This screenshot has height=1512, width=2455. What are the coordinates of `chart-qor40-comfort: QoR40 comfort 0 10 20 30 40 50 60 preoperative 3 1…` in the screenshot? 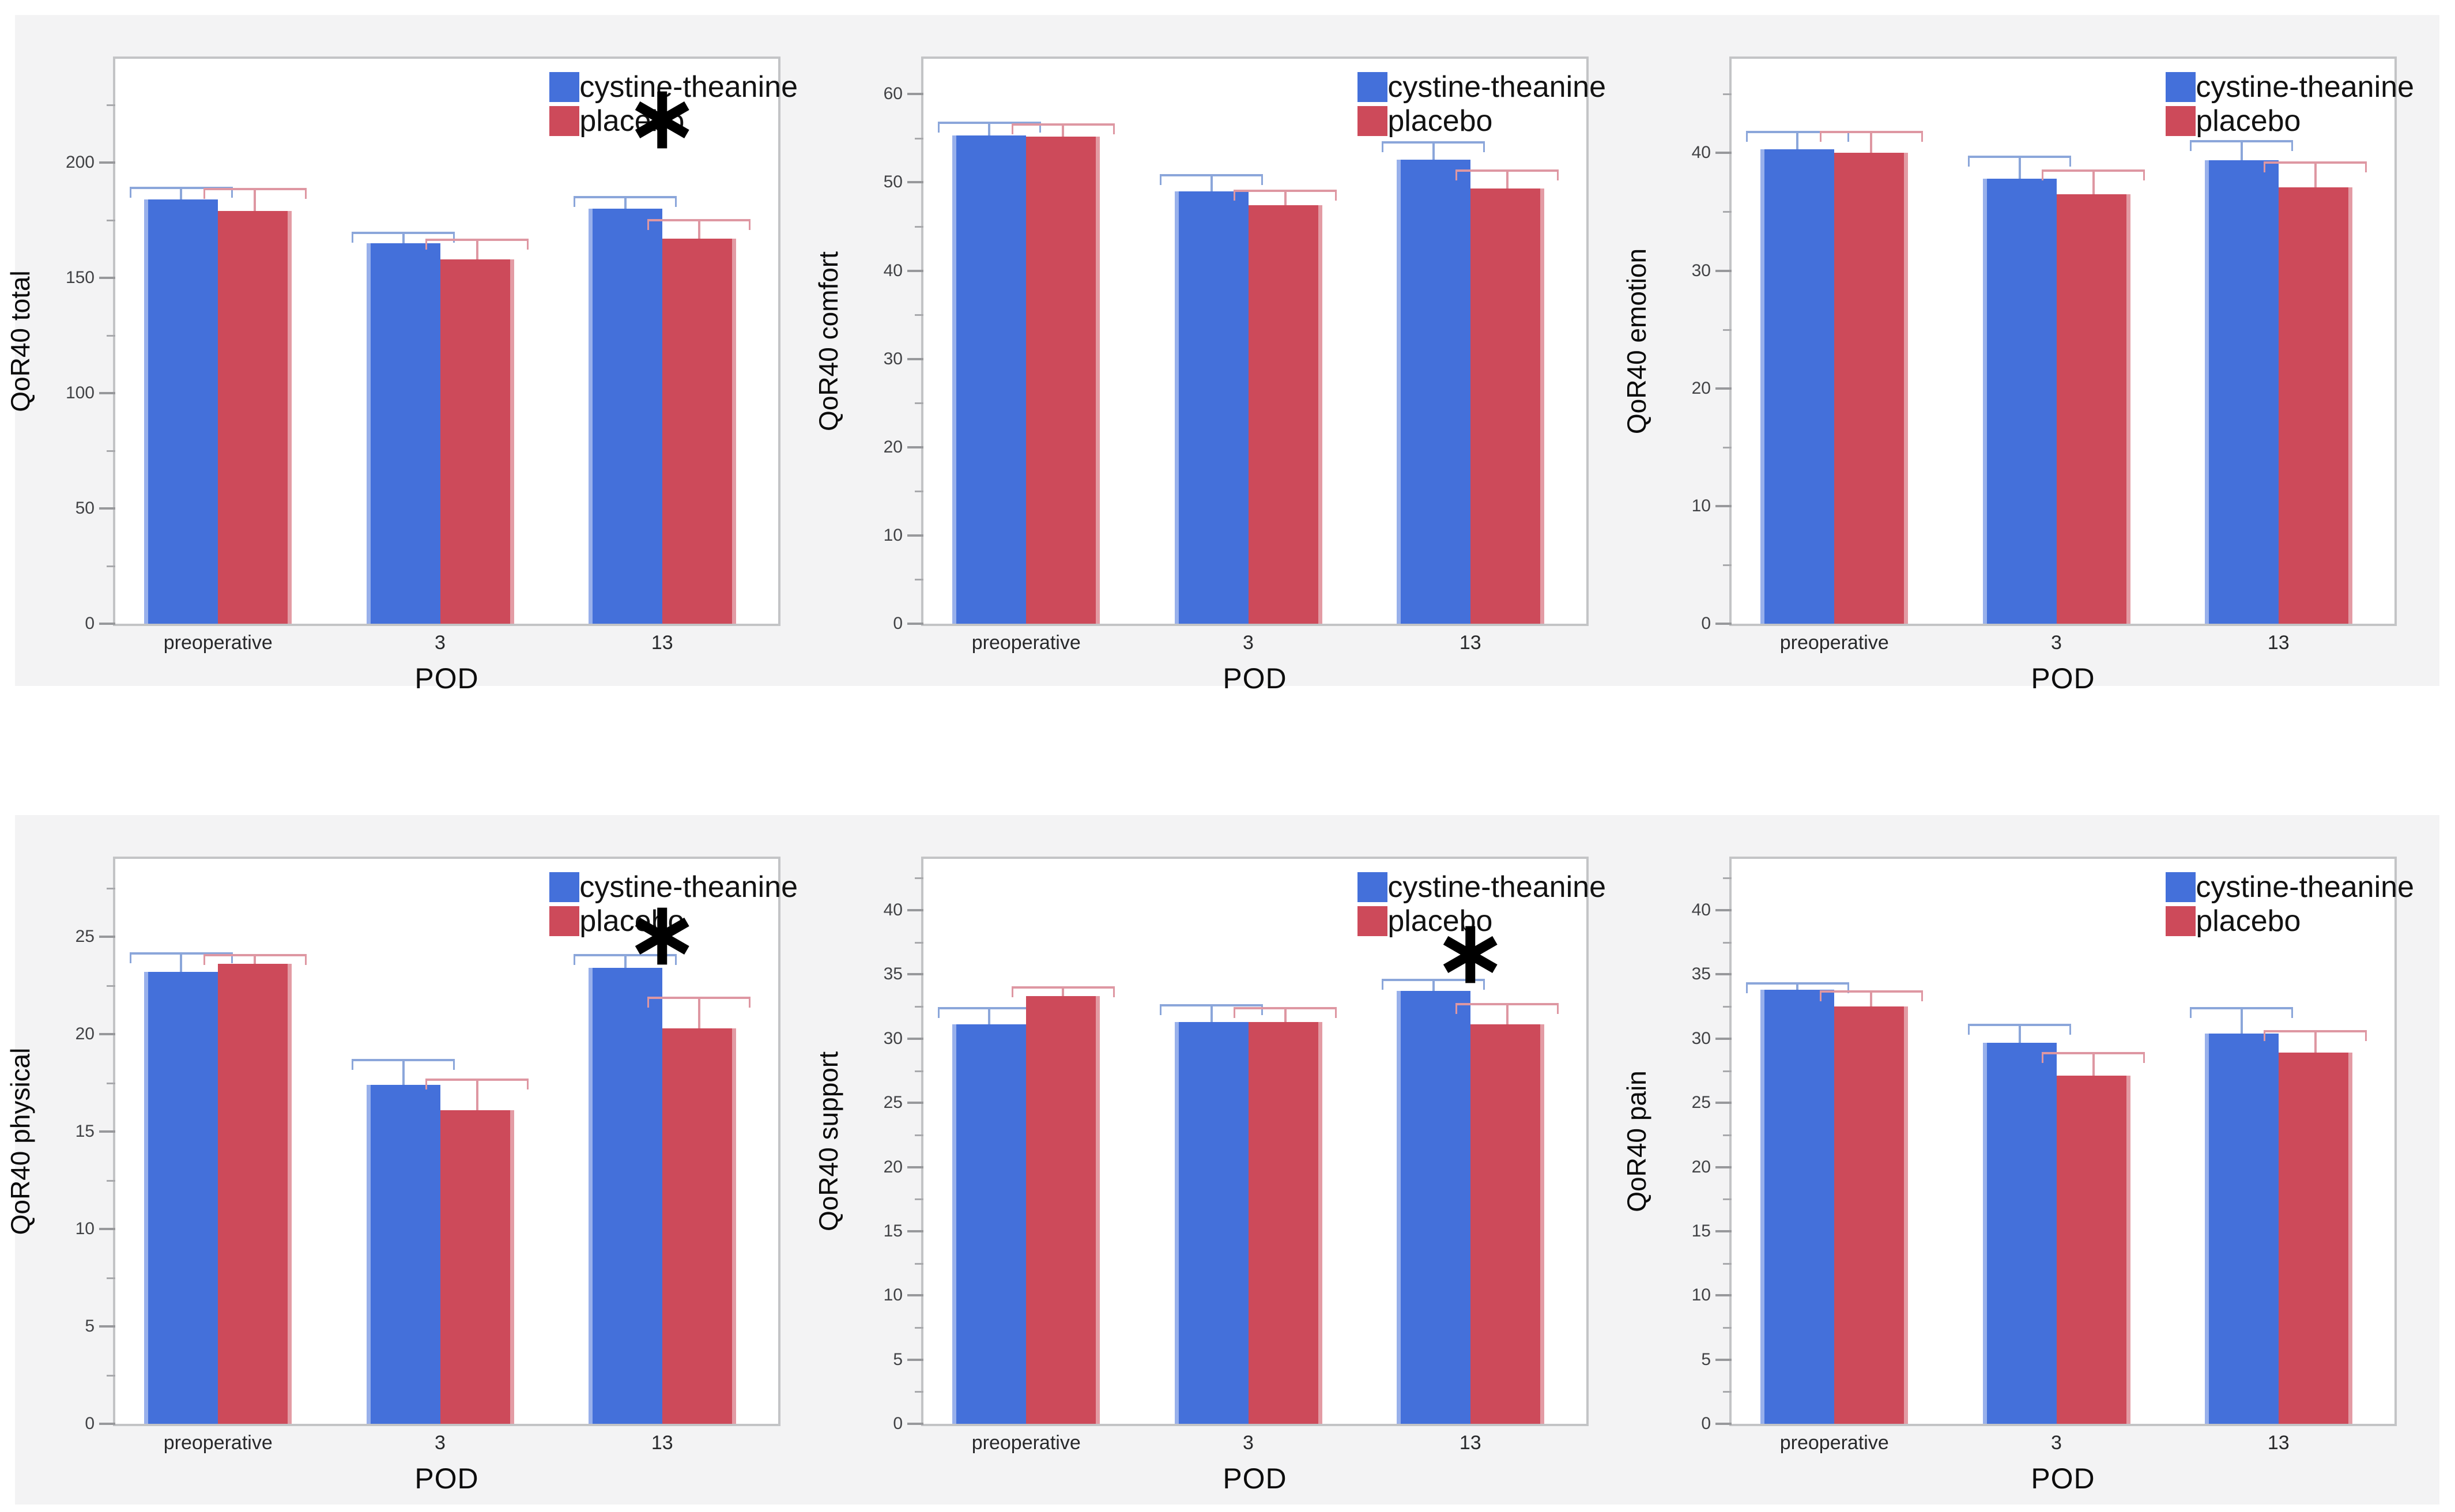 It's located at (1222, 355).